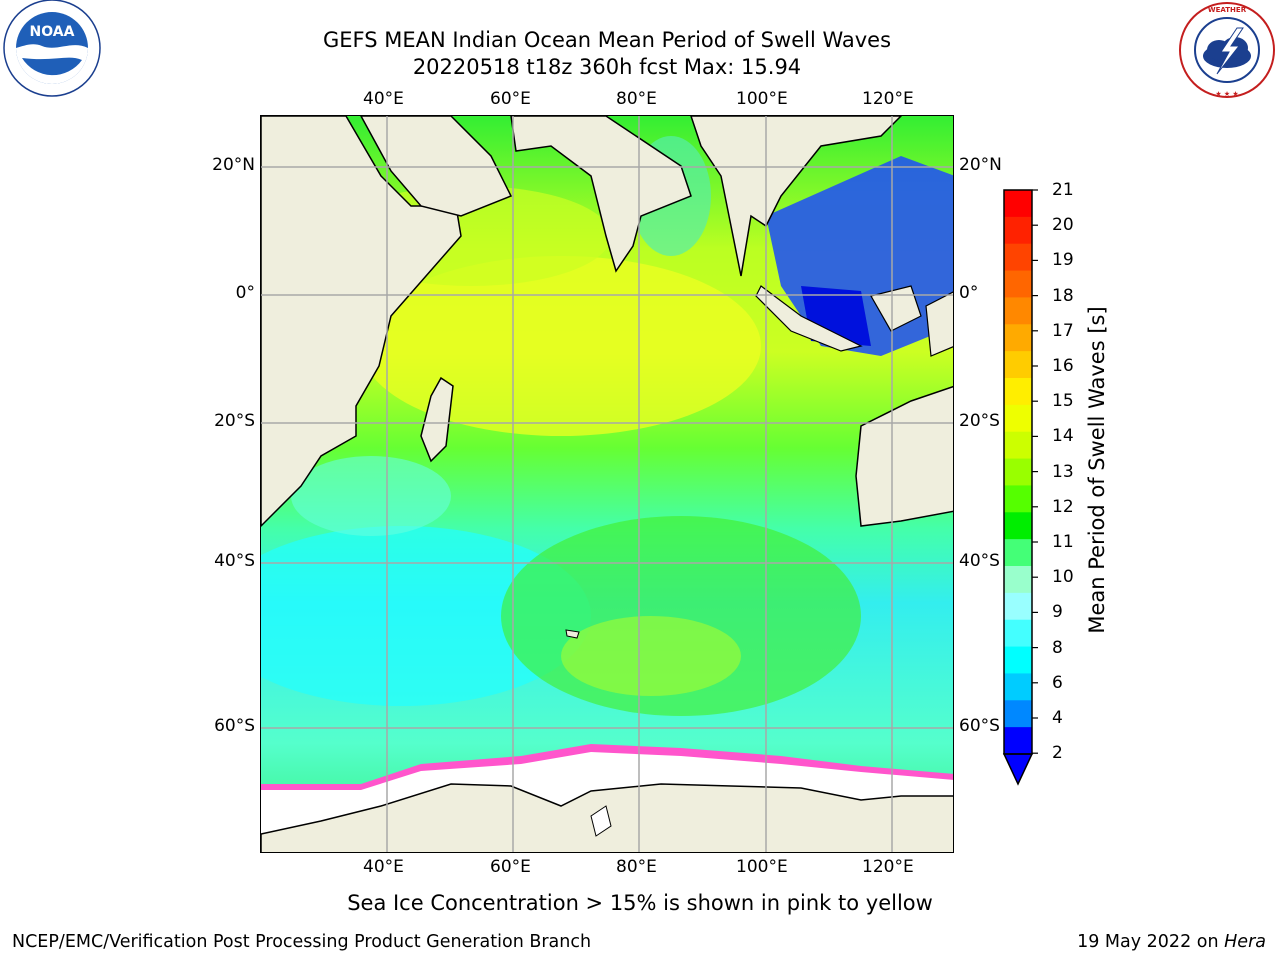  Describe the element at coordinates (510, 99) in the screenshot. I see `lon-tick-top-60e: 60°E` at that location.